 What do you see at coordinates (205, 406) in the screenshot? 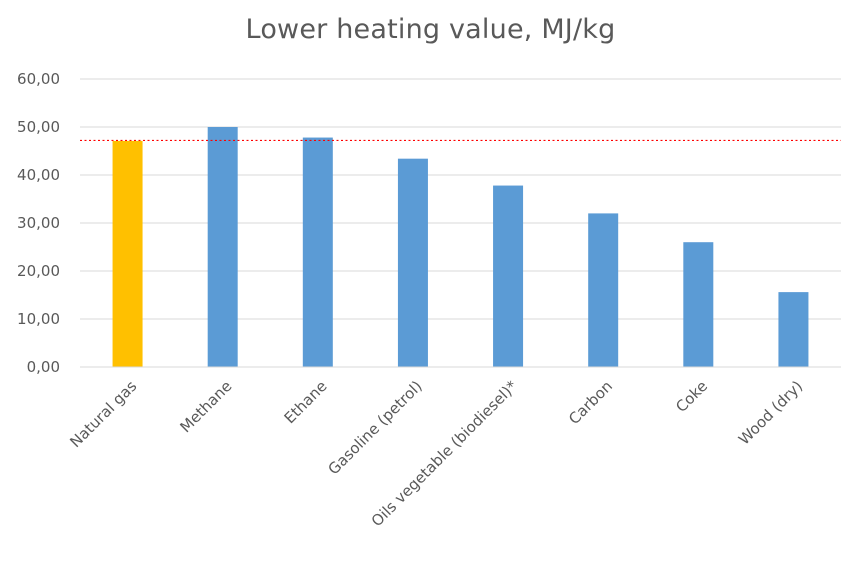
I see `x-category-label: Methane` at bounding box center [205, 406].